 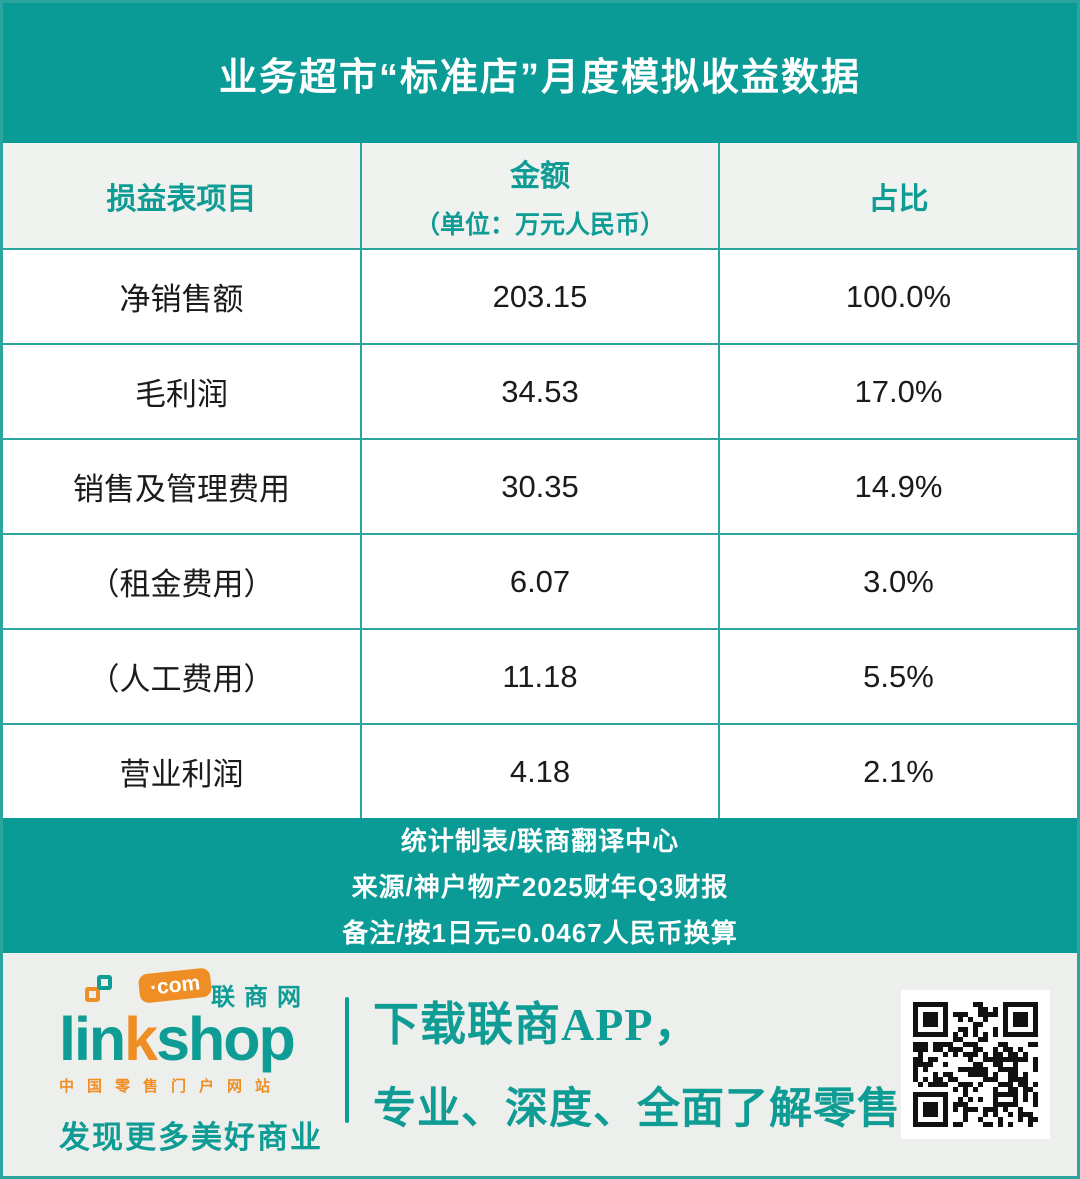 I want to click on promo-line2: 专业、深度、全面了解零售, so click(x=637, y=1109).